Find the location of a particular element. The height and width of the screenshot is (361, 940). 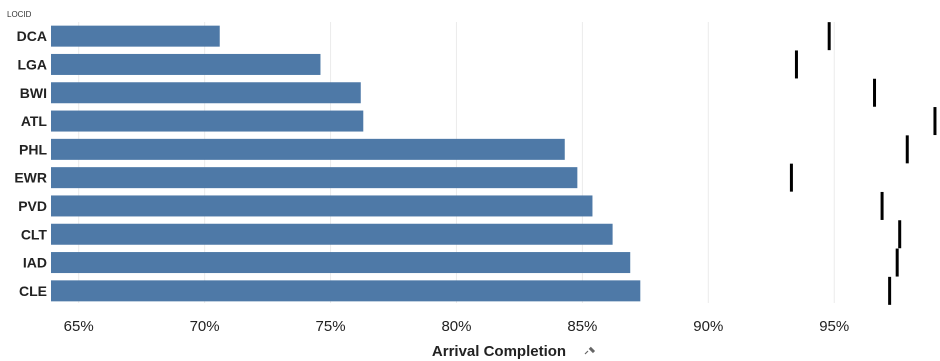

x-axis-title: Arrival Completion is located at coordinates (499, 351).